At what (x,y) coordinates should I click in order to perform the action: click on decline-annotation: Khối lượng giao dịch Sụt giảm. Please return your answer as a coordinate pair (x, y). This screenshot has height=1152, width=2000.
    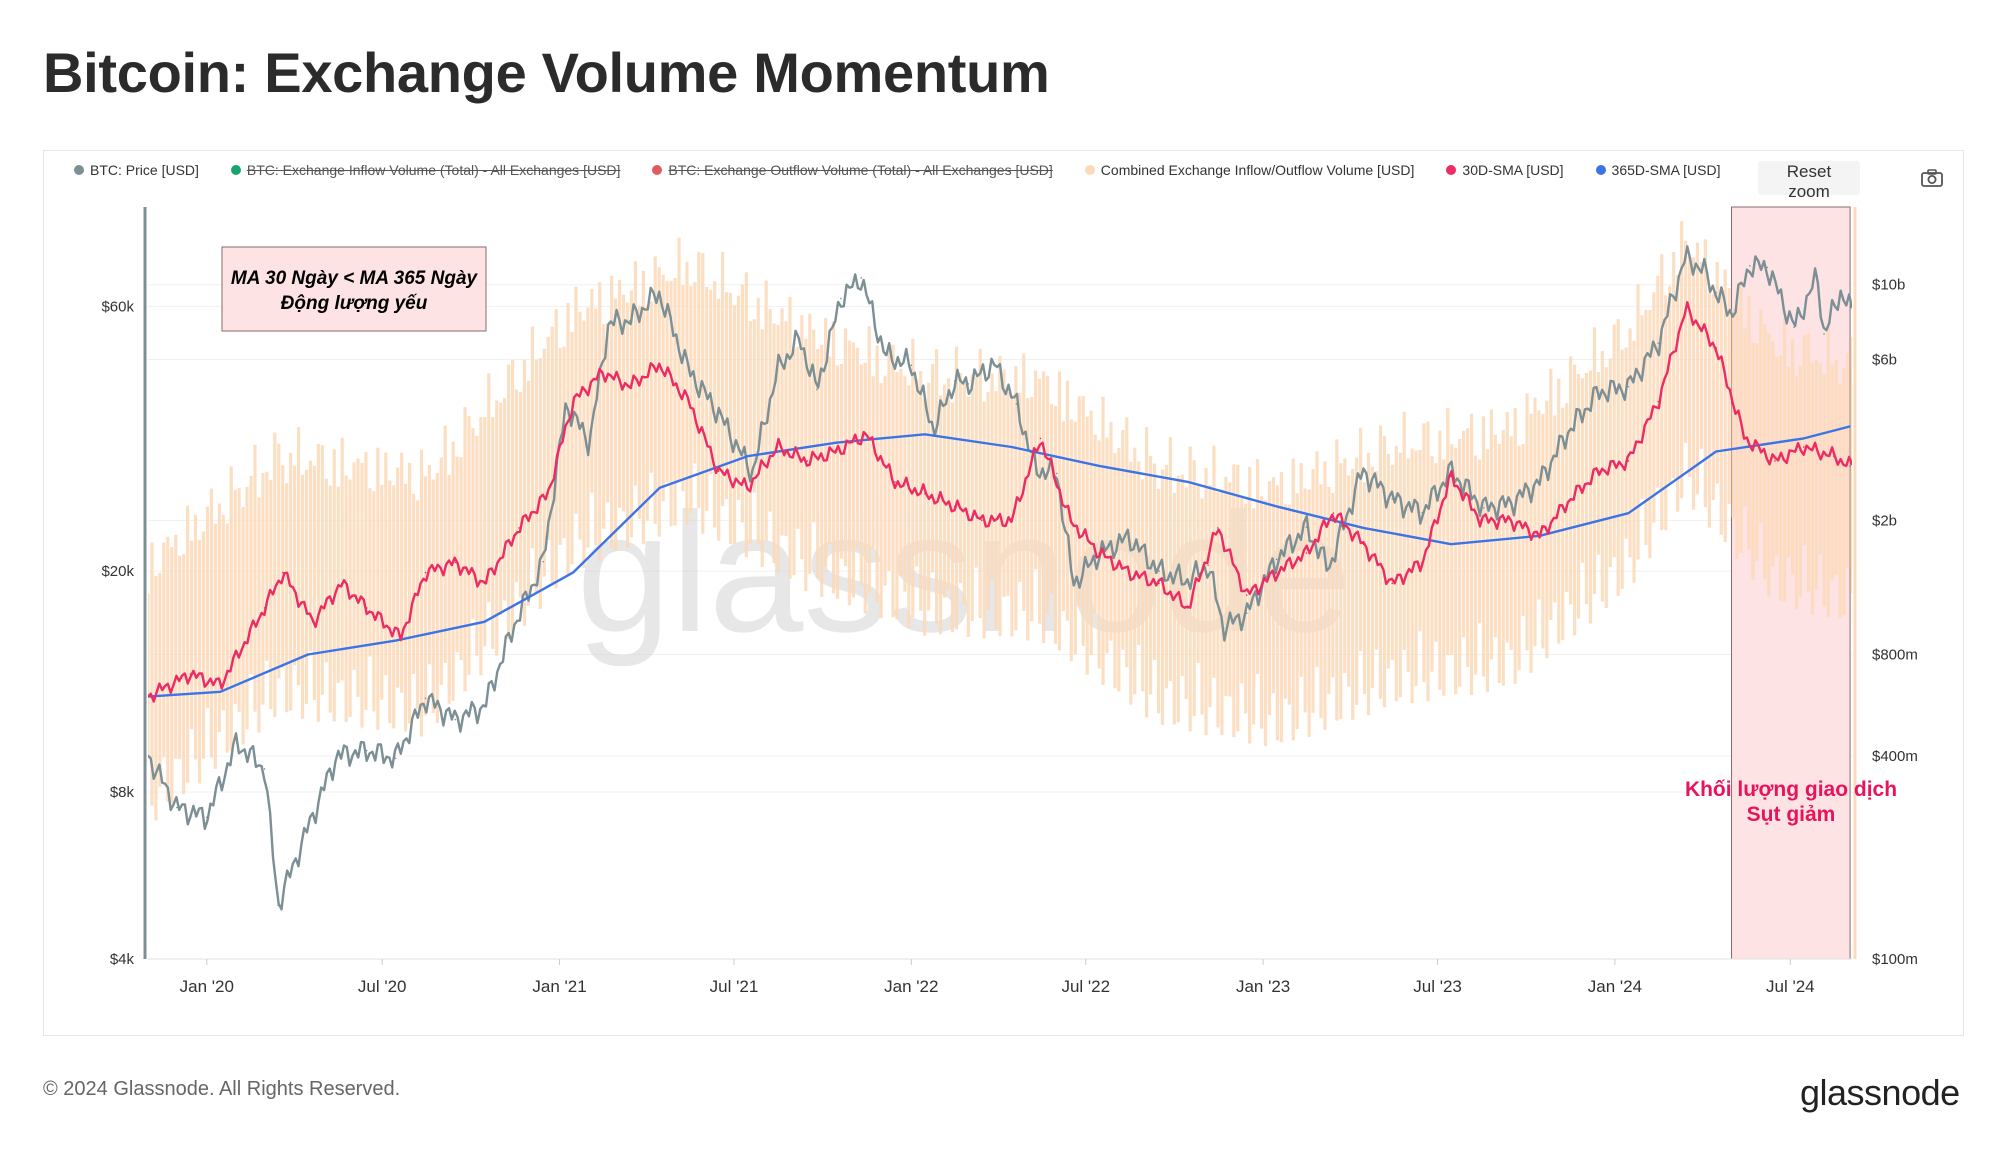
    Looking at the image, I should click on (1791, 802).